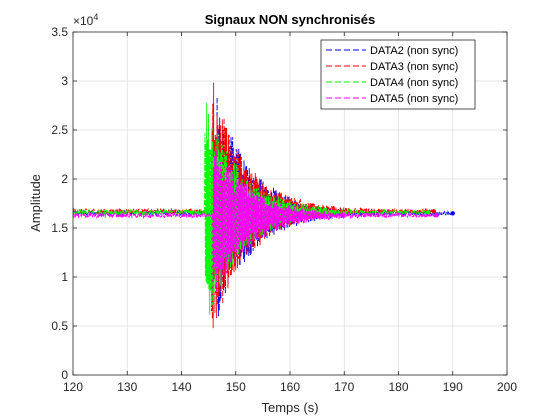 This screenshot has height=420, width=560. What do you see at coordinates (64, 375) in the screenshot?
I see `y-tick-label: 0` at bounding box center [64, 375].